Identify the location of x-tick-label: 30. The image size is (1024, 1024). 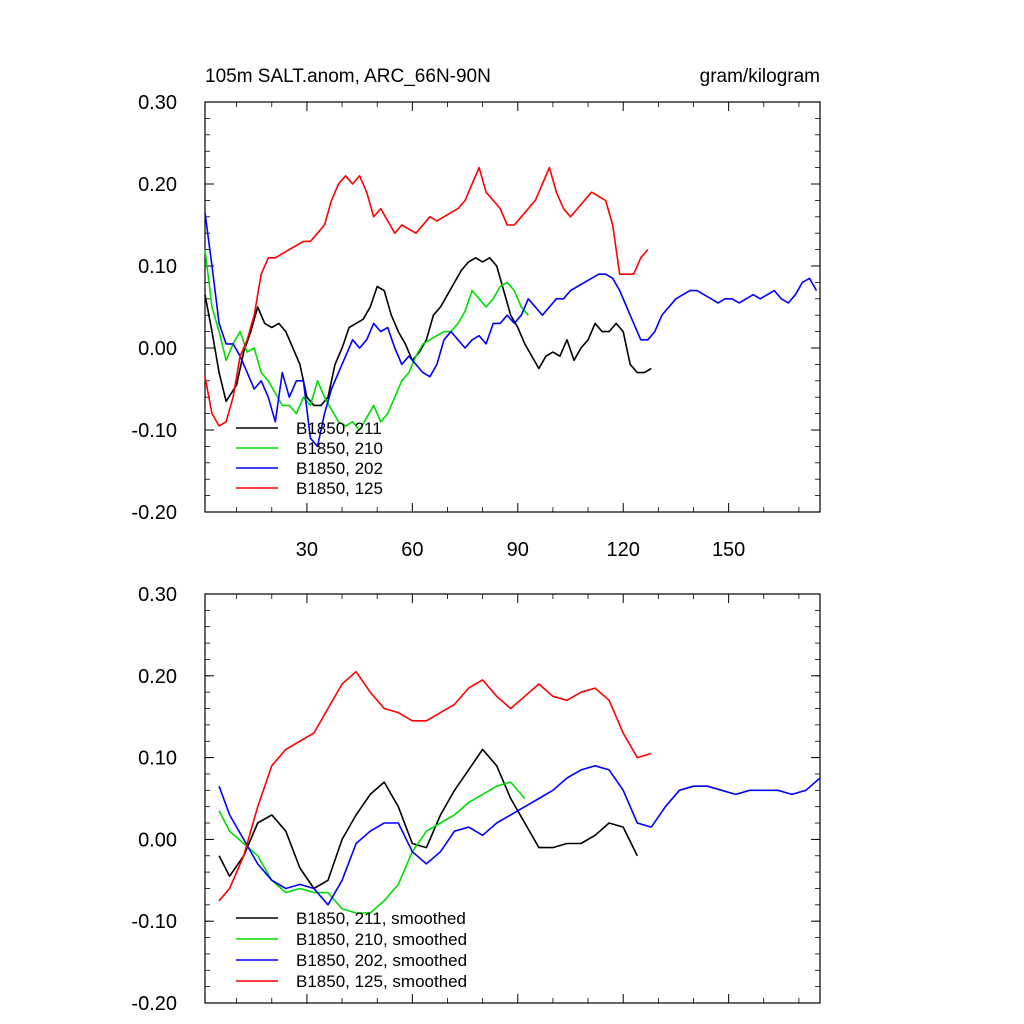
(307, 550).